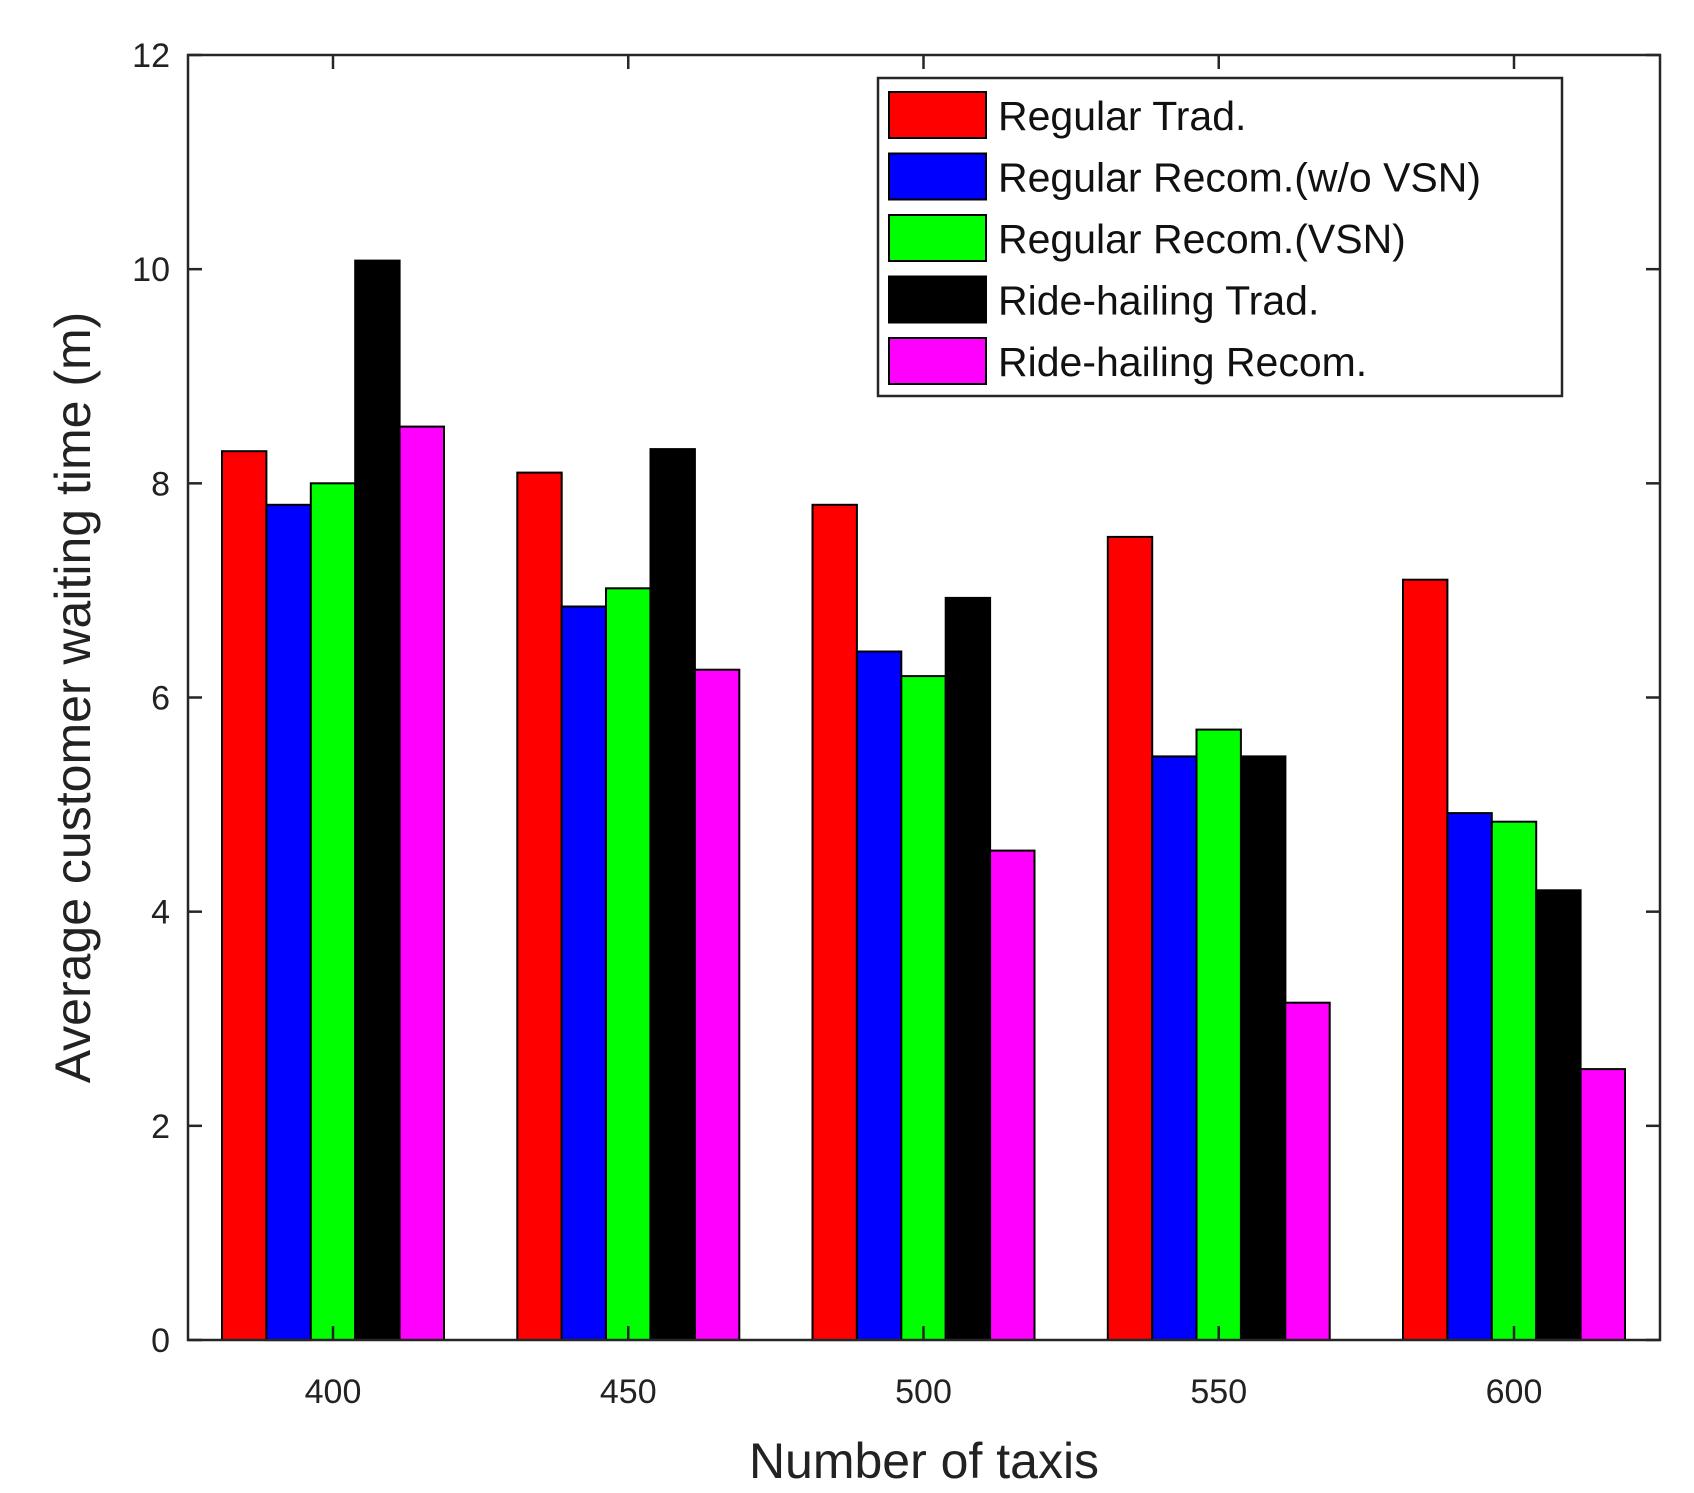 This screenshot has height=1493, width=1694. Describe the element at coordinates (1239, 178) in the screenshot. I see `legend-label: Regular Recom.(w/o VSN)` at that location.